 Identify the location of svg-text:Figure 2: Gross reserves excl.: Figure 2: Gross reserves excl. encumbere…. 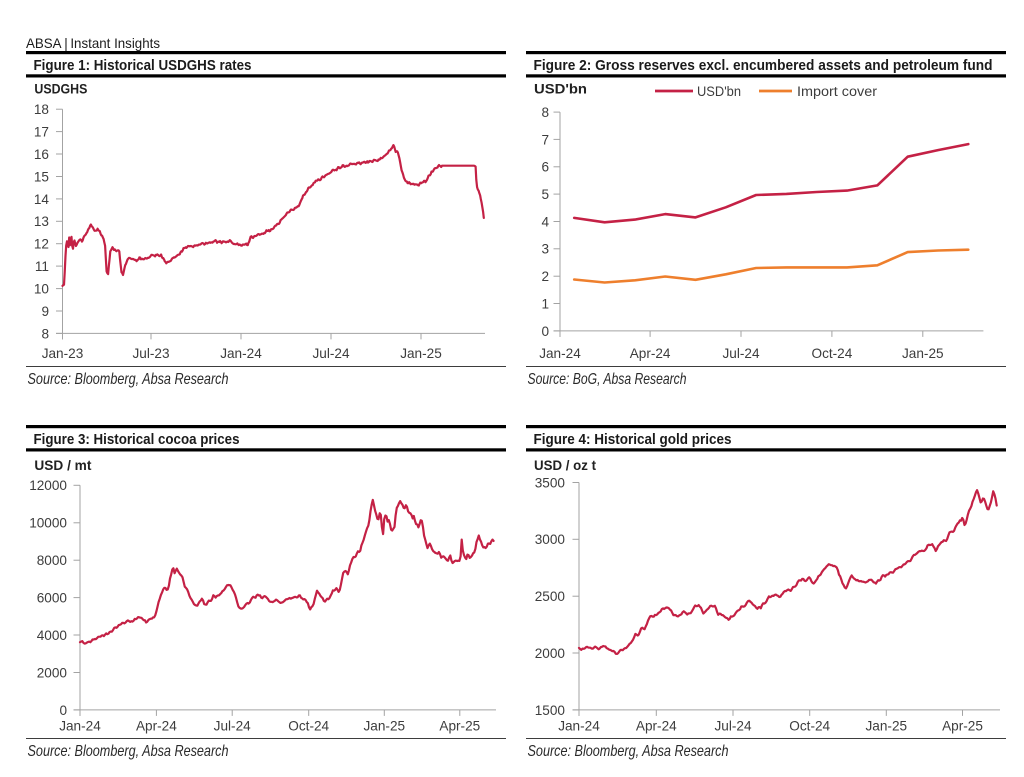
(763, 65).